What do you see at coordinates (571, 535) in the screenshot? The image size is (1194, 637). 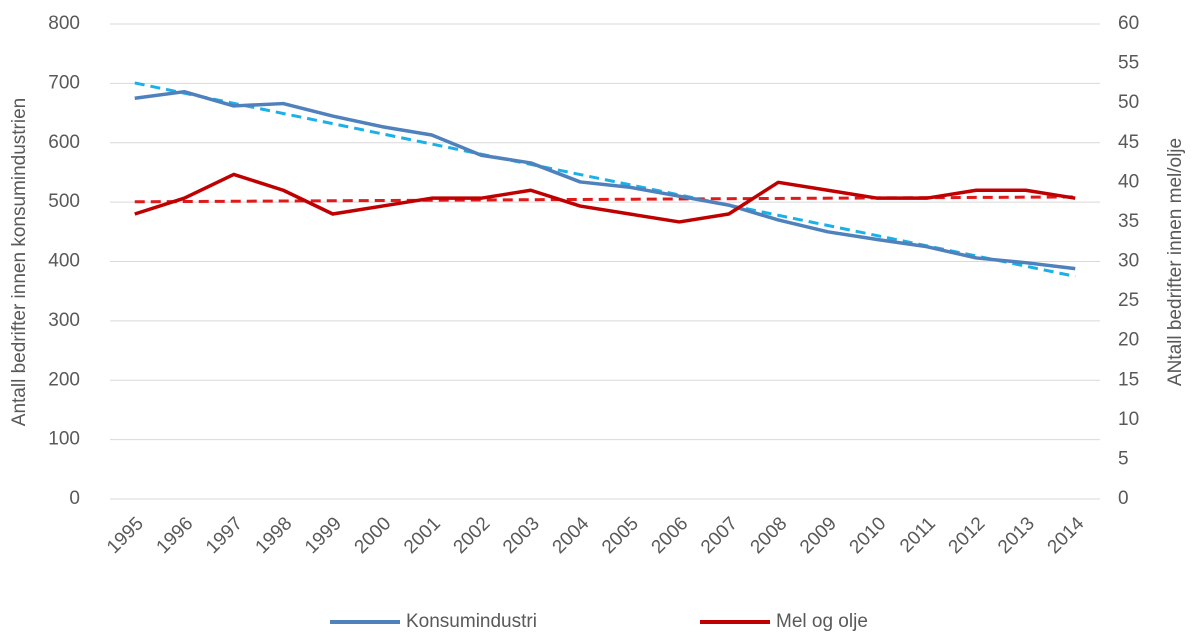 I see `x-tick-label: 2004` at bounding box center [571, 535].